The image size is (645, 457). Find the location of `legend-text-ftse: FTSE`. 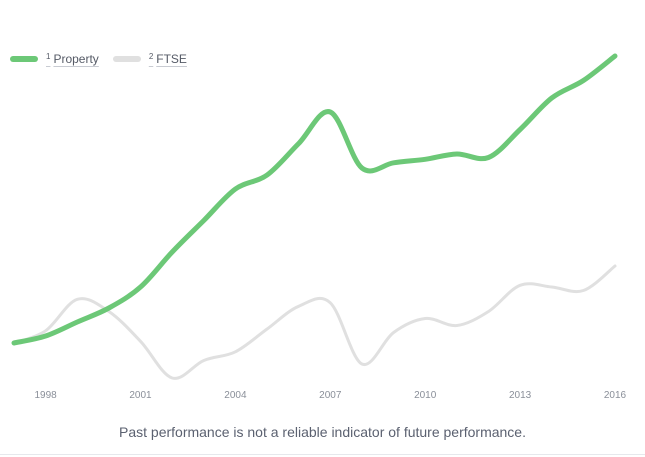

legend-text-ftse: FTSE is located at coordinates (171, 59).